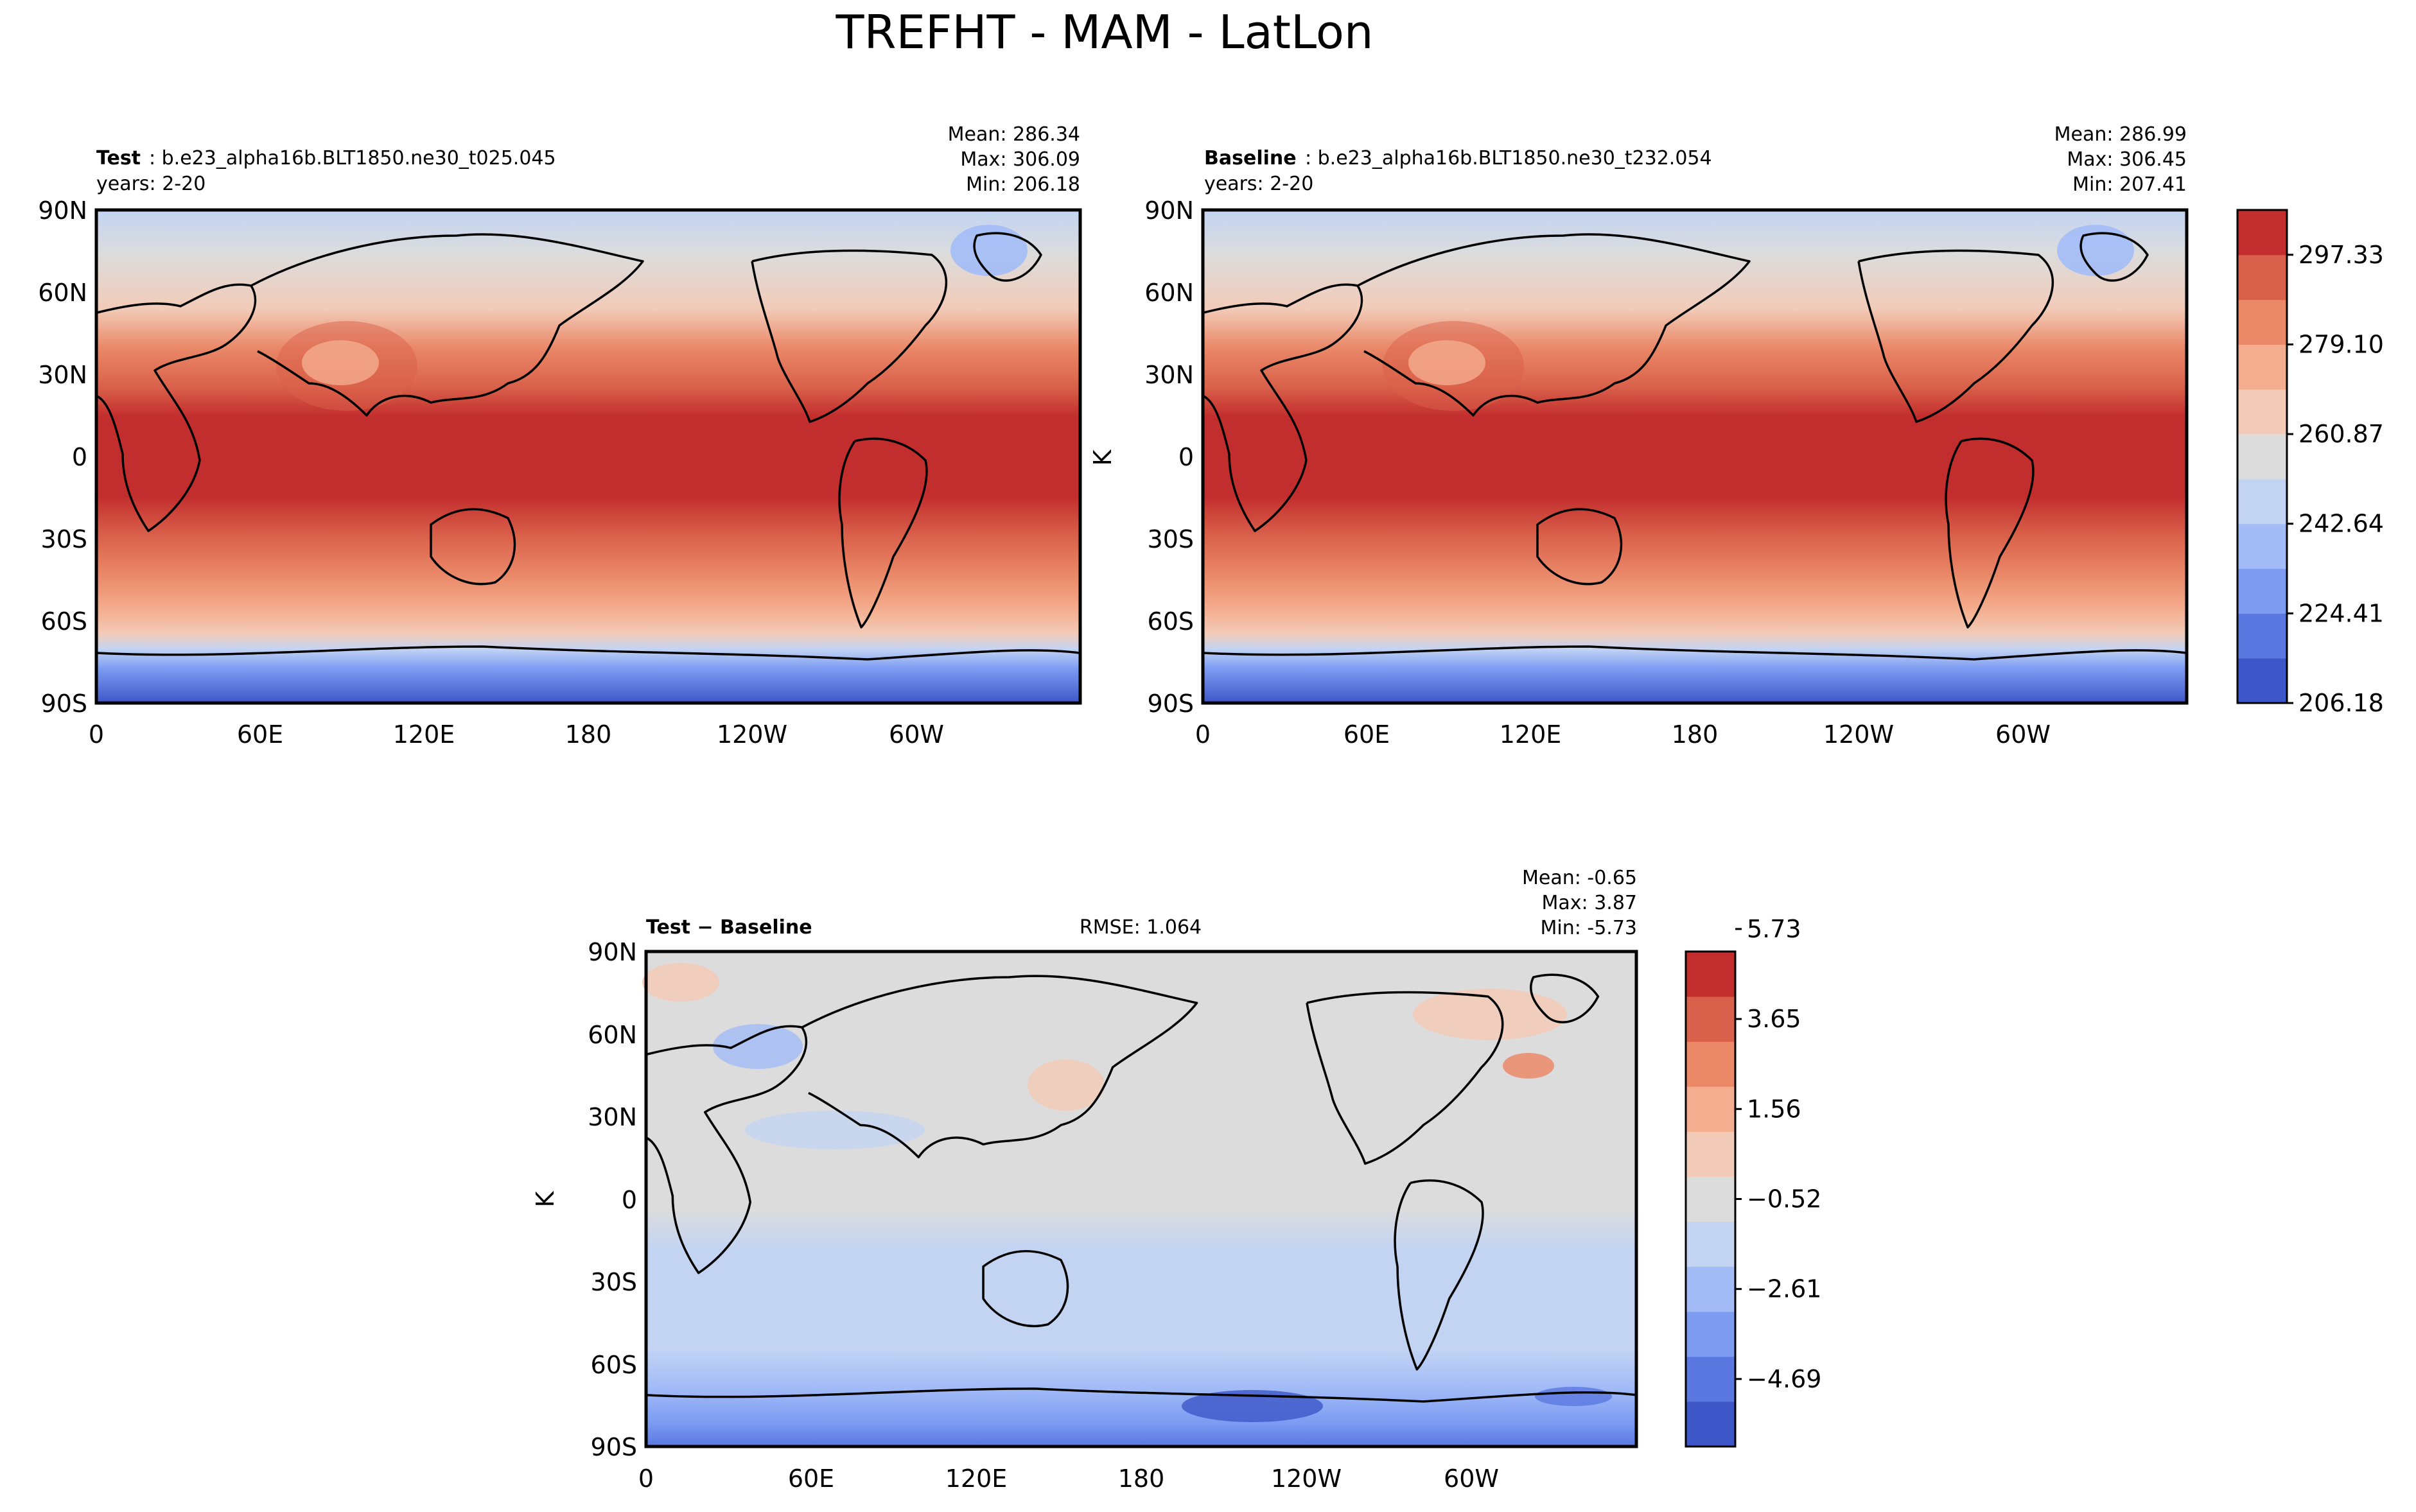 The image size is (2416, 1512). I want to click on diff-colorbar-ticks: −4.69 −2.61 −0.52 1.56 3.65 5.73, so click(1778, 1154).